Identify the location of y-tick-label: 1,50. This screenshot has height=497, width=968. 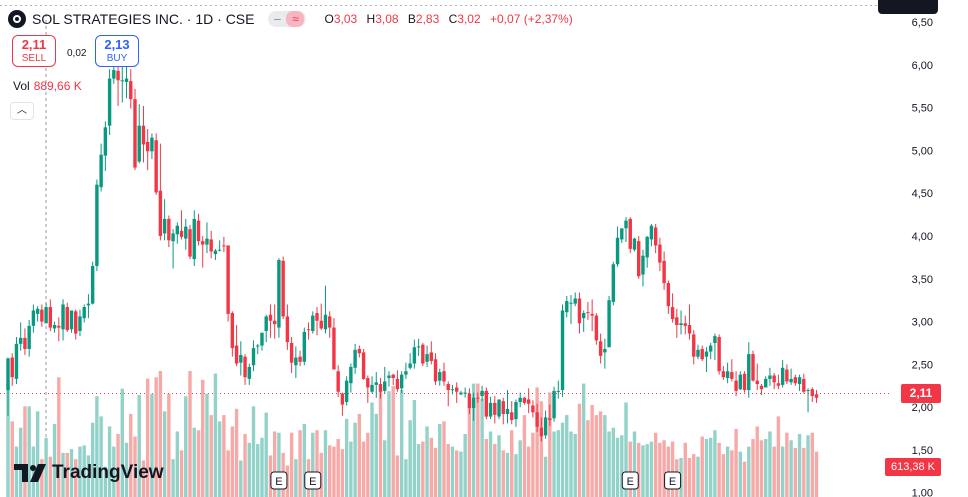
(922, 451).